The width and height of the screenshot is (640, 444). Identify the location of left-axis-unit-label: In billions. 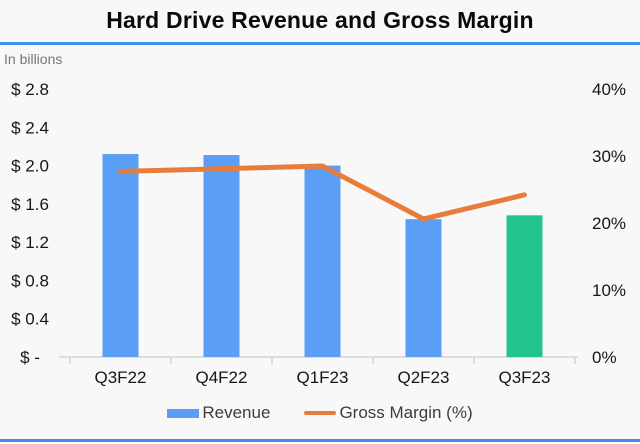
(33, 59).